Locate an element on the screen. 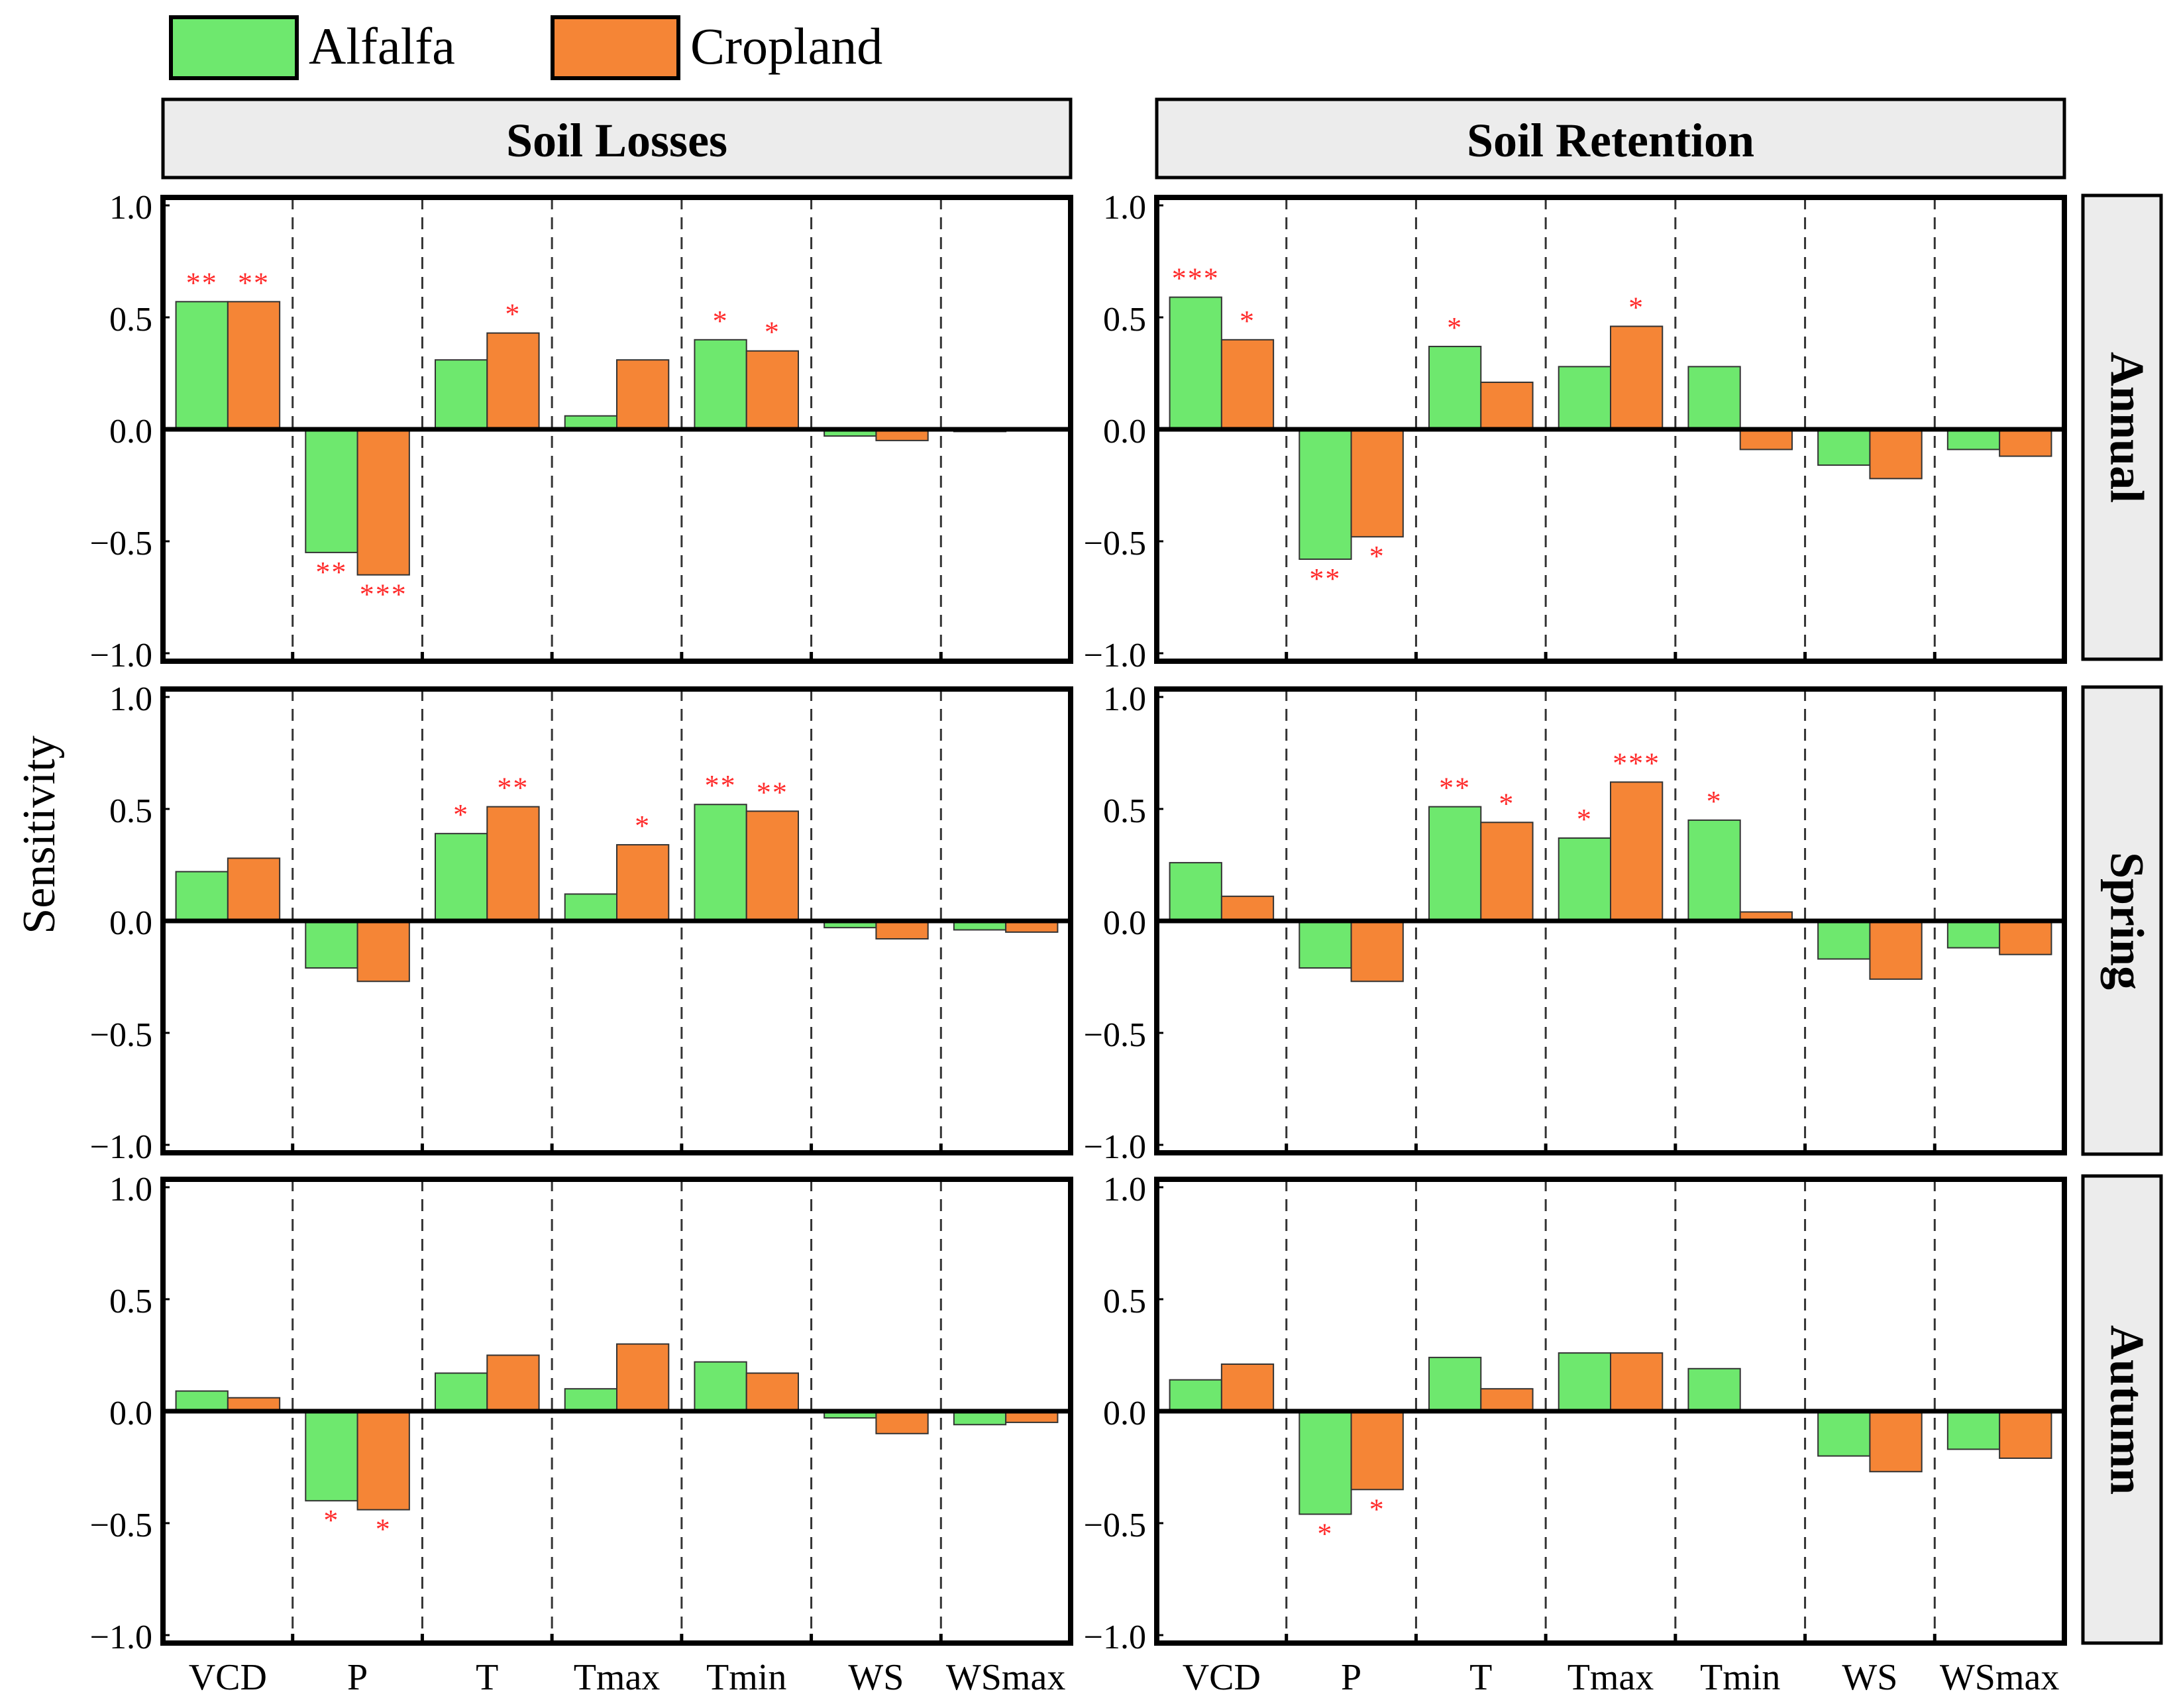 The image size is (2177, 1708). panel-autumn-soil-losses: 1.0 0.5 0.0 −0.5 −1.0 * * VCD P T Tmax Tmin WS WSmax is located at coordinates (582, 1434).